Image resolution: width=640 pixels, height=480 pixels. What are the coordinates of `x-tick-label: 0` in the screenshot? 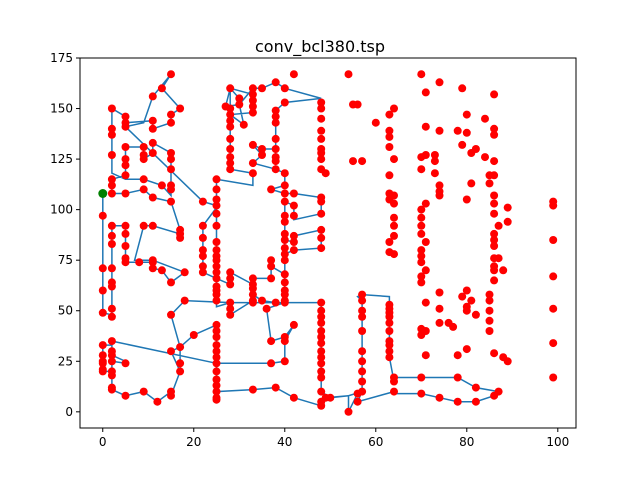 It's located at (103, 442).